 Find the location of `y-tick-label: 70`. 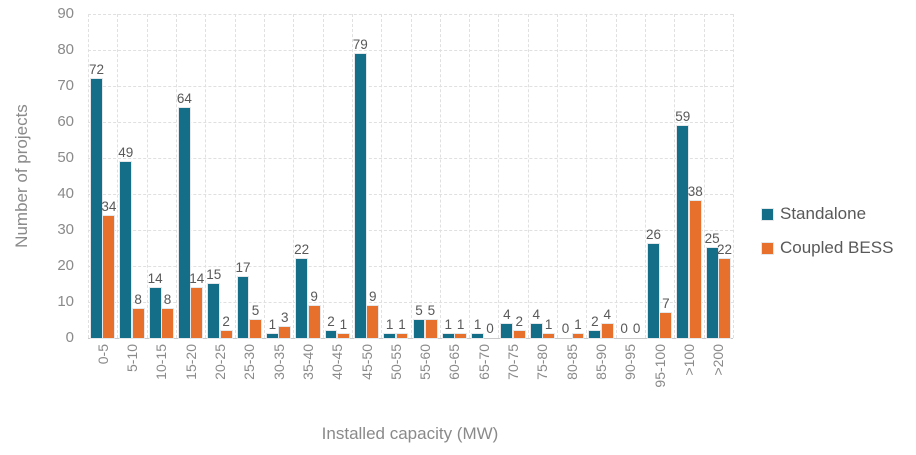

y-tick-label: 70 is located at coordinates (65, 85).